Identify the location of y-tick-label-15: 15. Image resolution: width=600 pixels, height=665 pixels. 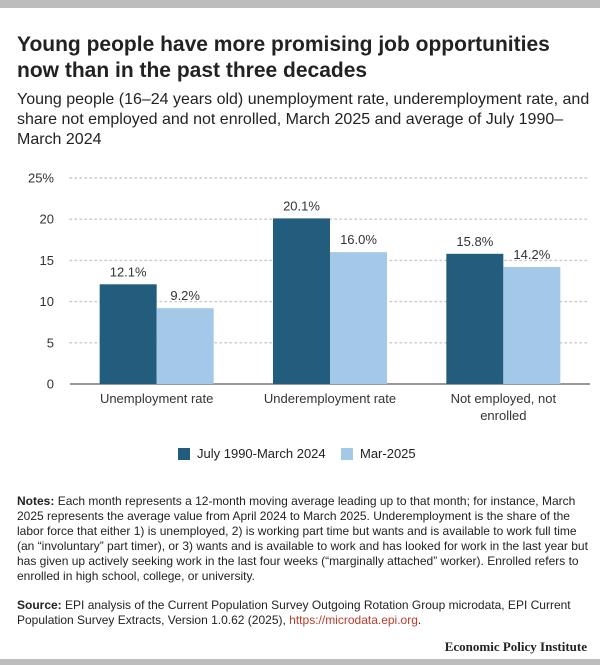
(47, 260).